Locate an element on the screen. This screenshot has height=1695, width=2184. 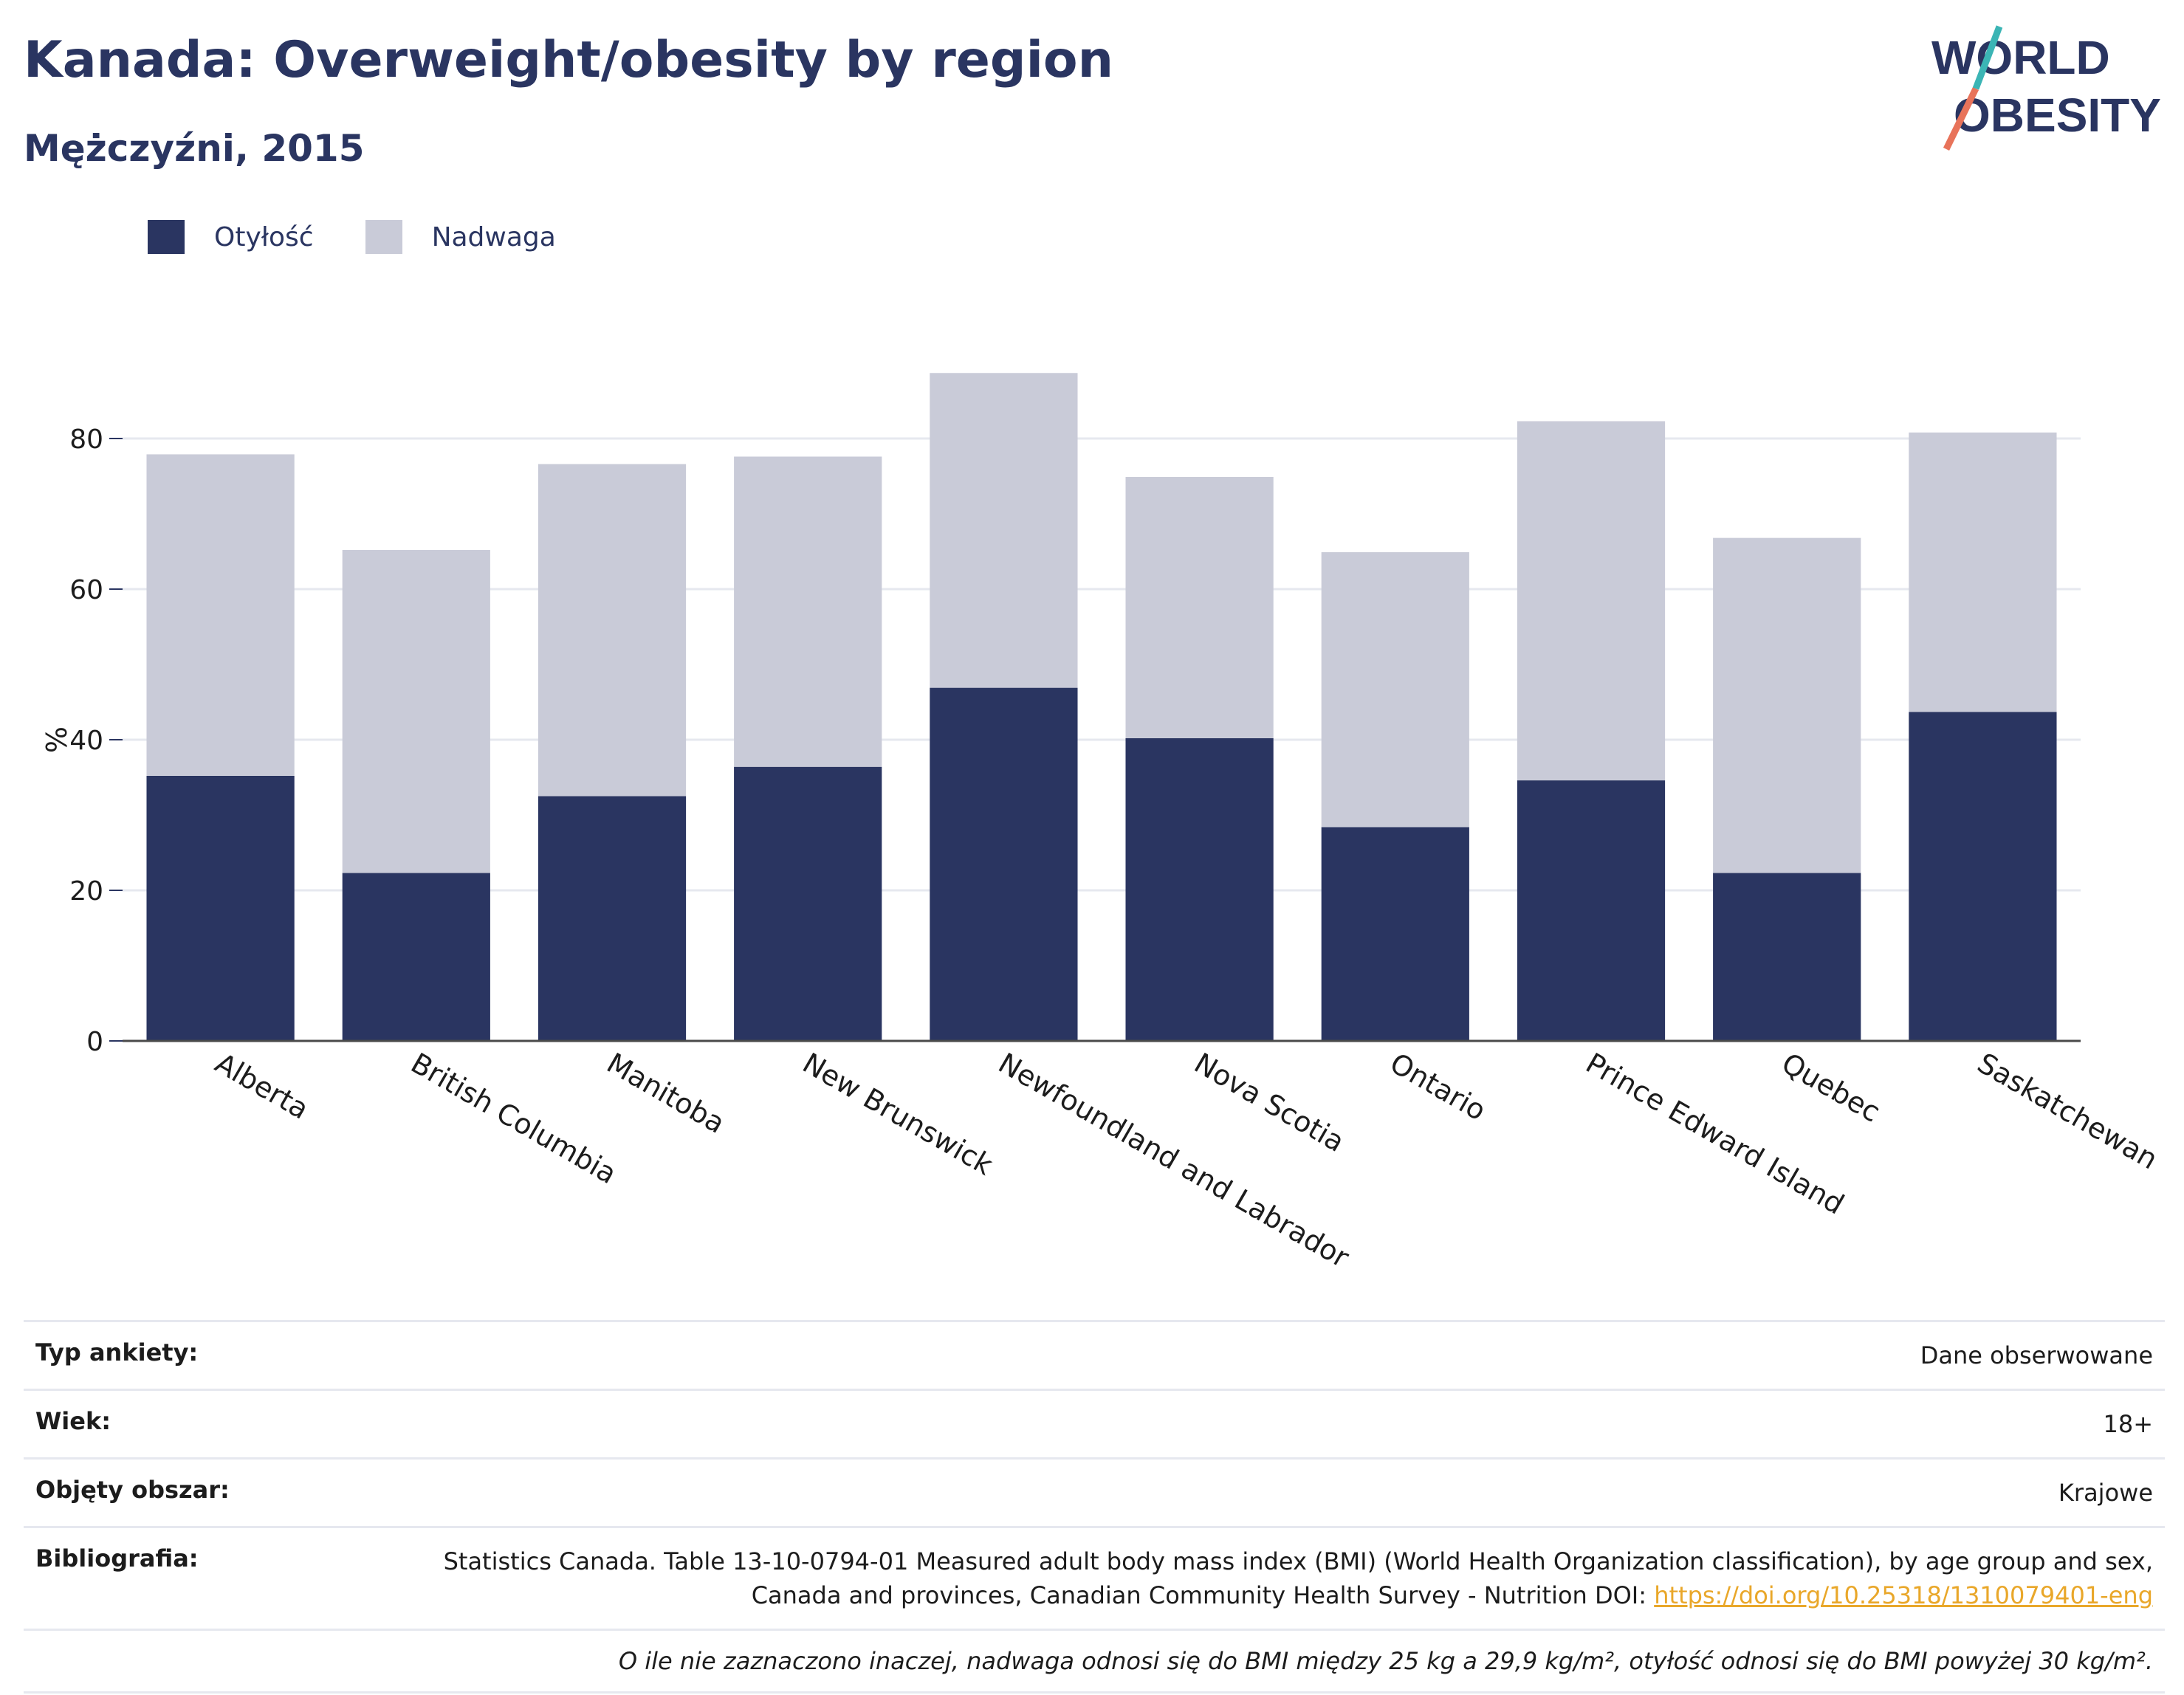
x-tick-label: British Columbia is located at coordinates (513, 1119).